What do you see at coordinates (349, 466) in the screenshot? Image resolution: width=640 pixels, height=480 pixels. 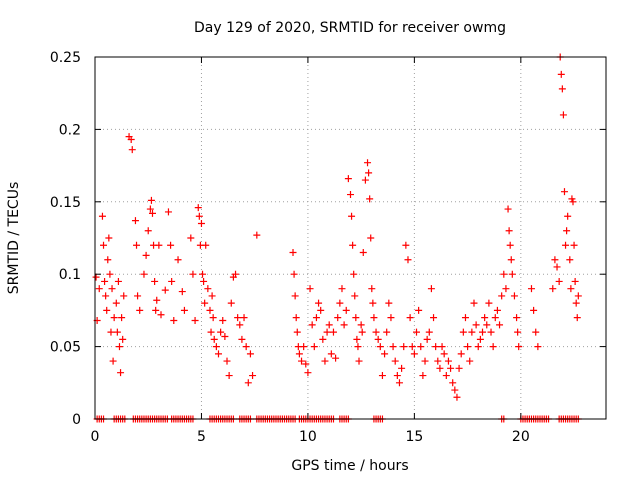 I see `x-axis-label: GPS time / hours` at bounding box center [349, 466].